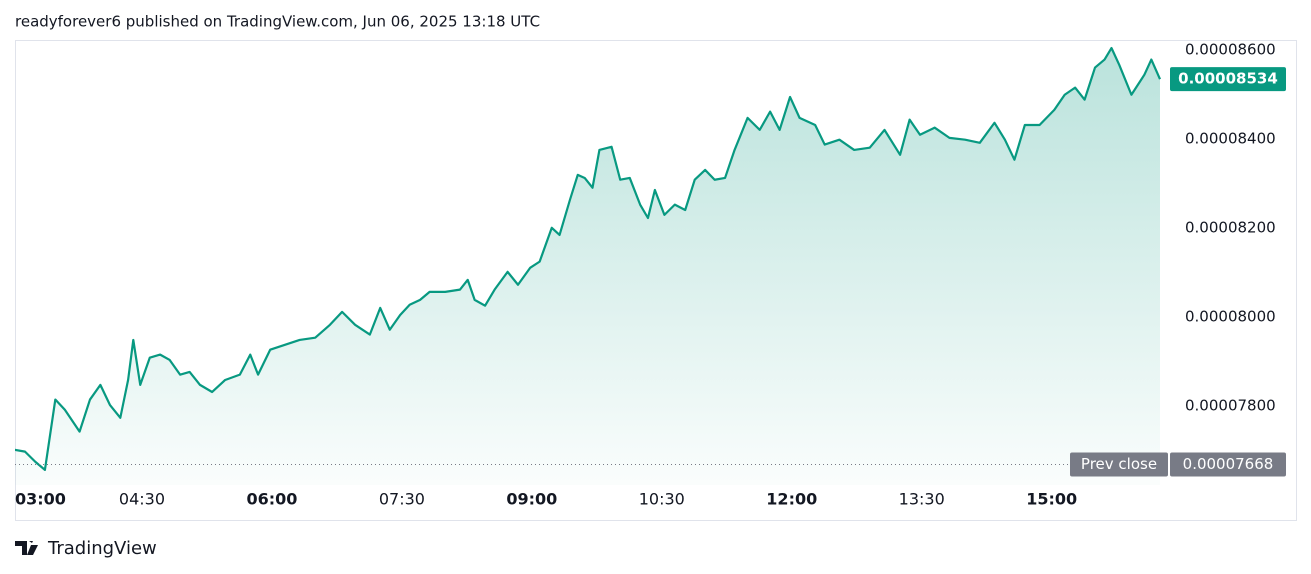 Image resolution: width=1311 pixels, height=574 pixels. I want to click on last-price-tag, so click(1228, 79).